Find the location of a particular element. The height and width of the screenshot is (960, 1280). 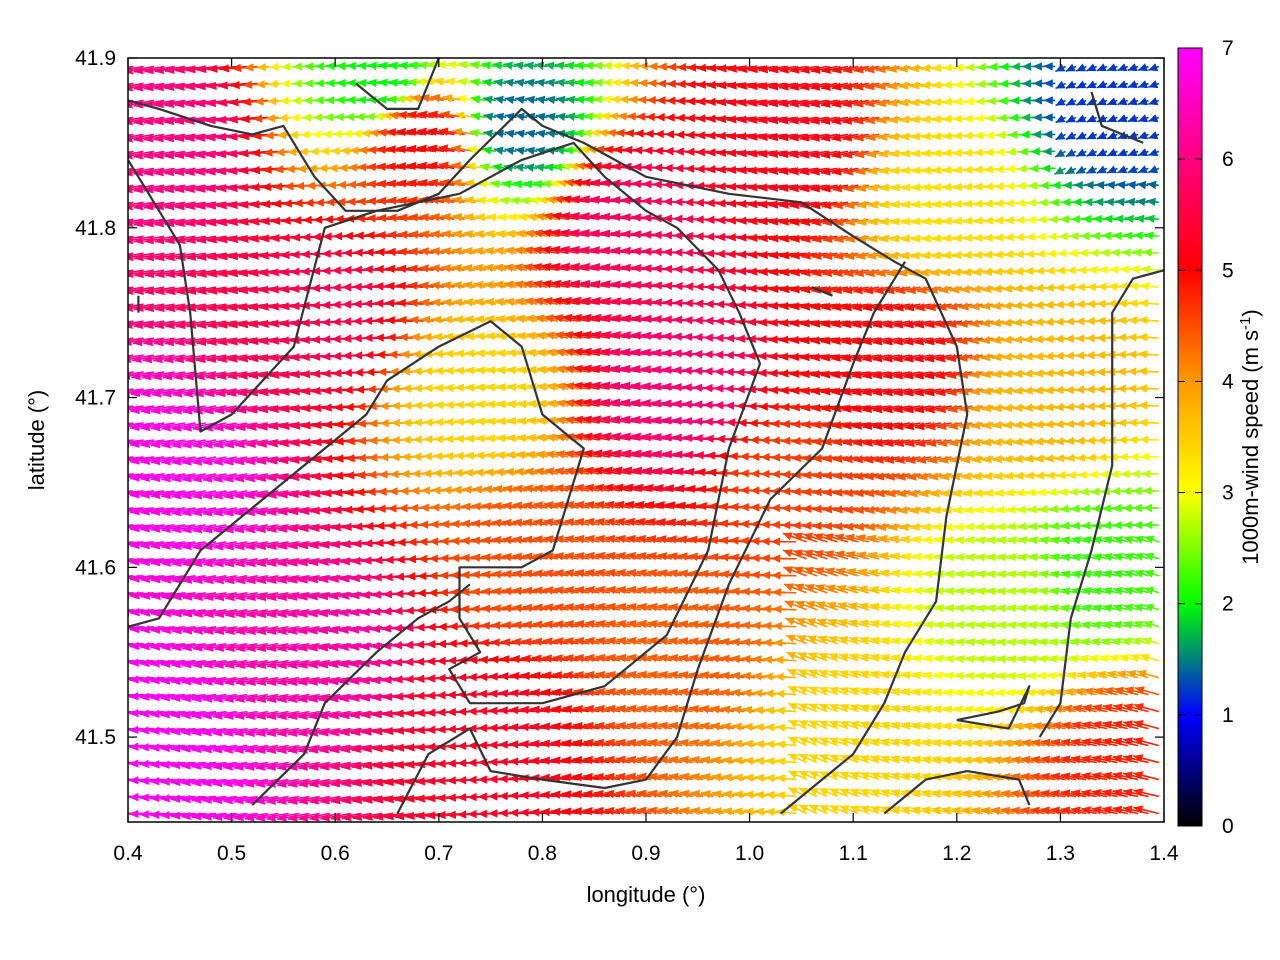

y-tick-label: 41.7 is located at coordinates (95, 398).